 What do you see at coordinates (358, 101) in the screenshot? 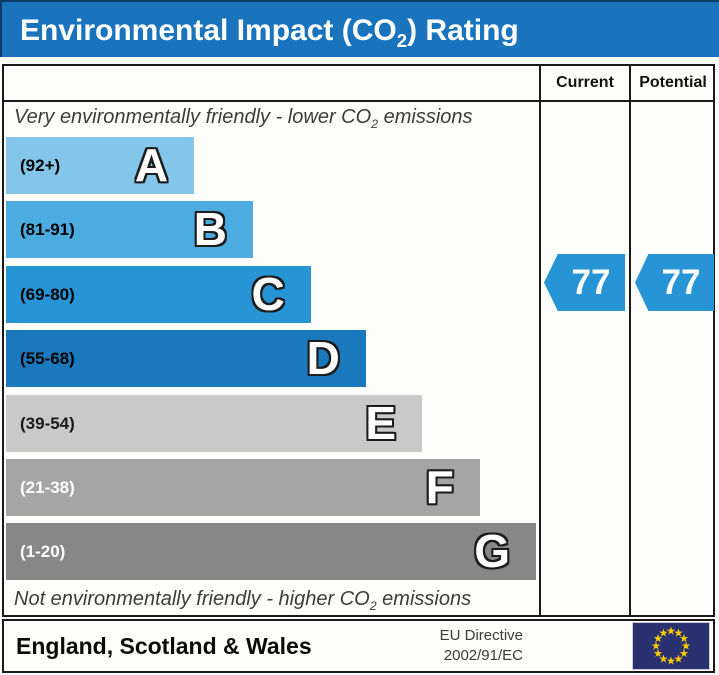
I see `header-bottom-rule` at bounding box center [358, 101].